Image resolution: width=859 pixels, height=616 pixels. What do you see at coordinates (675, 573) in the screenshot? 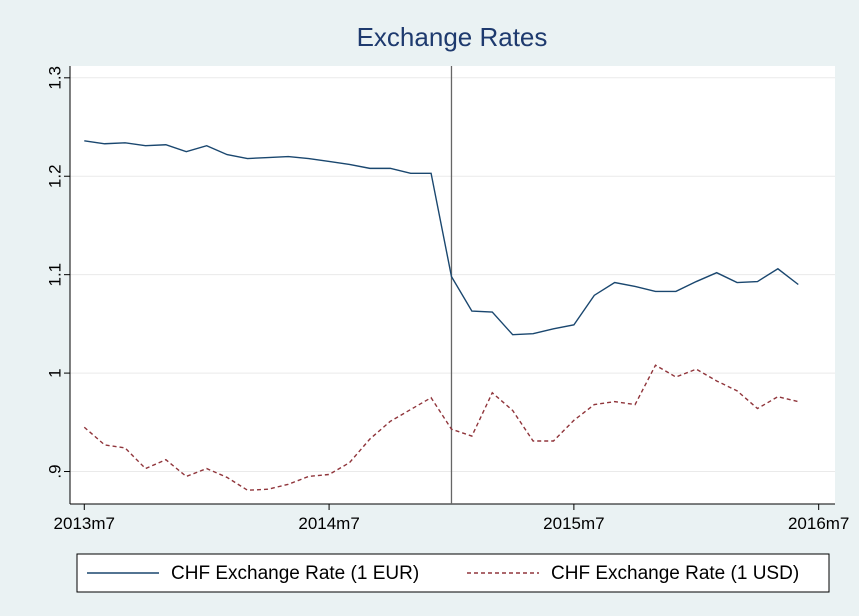
I see `legend-label: CHF Exchange Rate (1 USD)` at bounding box center [675, 573].